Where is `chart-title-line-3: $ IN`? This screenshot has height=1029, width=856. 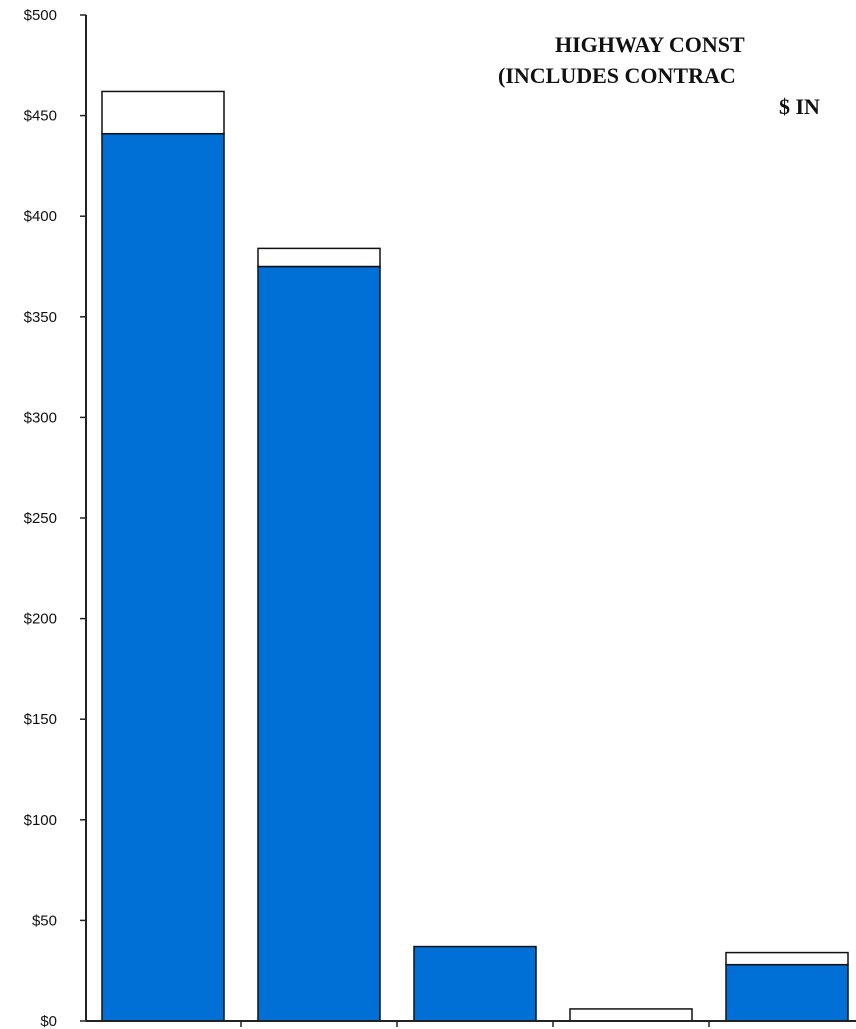
chart-title-line-3: $ IN is located at coordinates (799, 106).